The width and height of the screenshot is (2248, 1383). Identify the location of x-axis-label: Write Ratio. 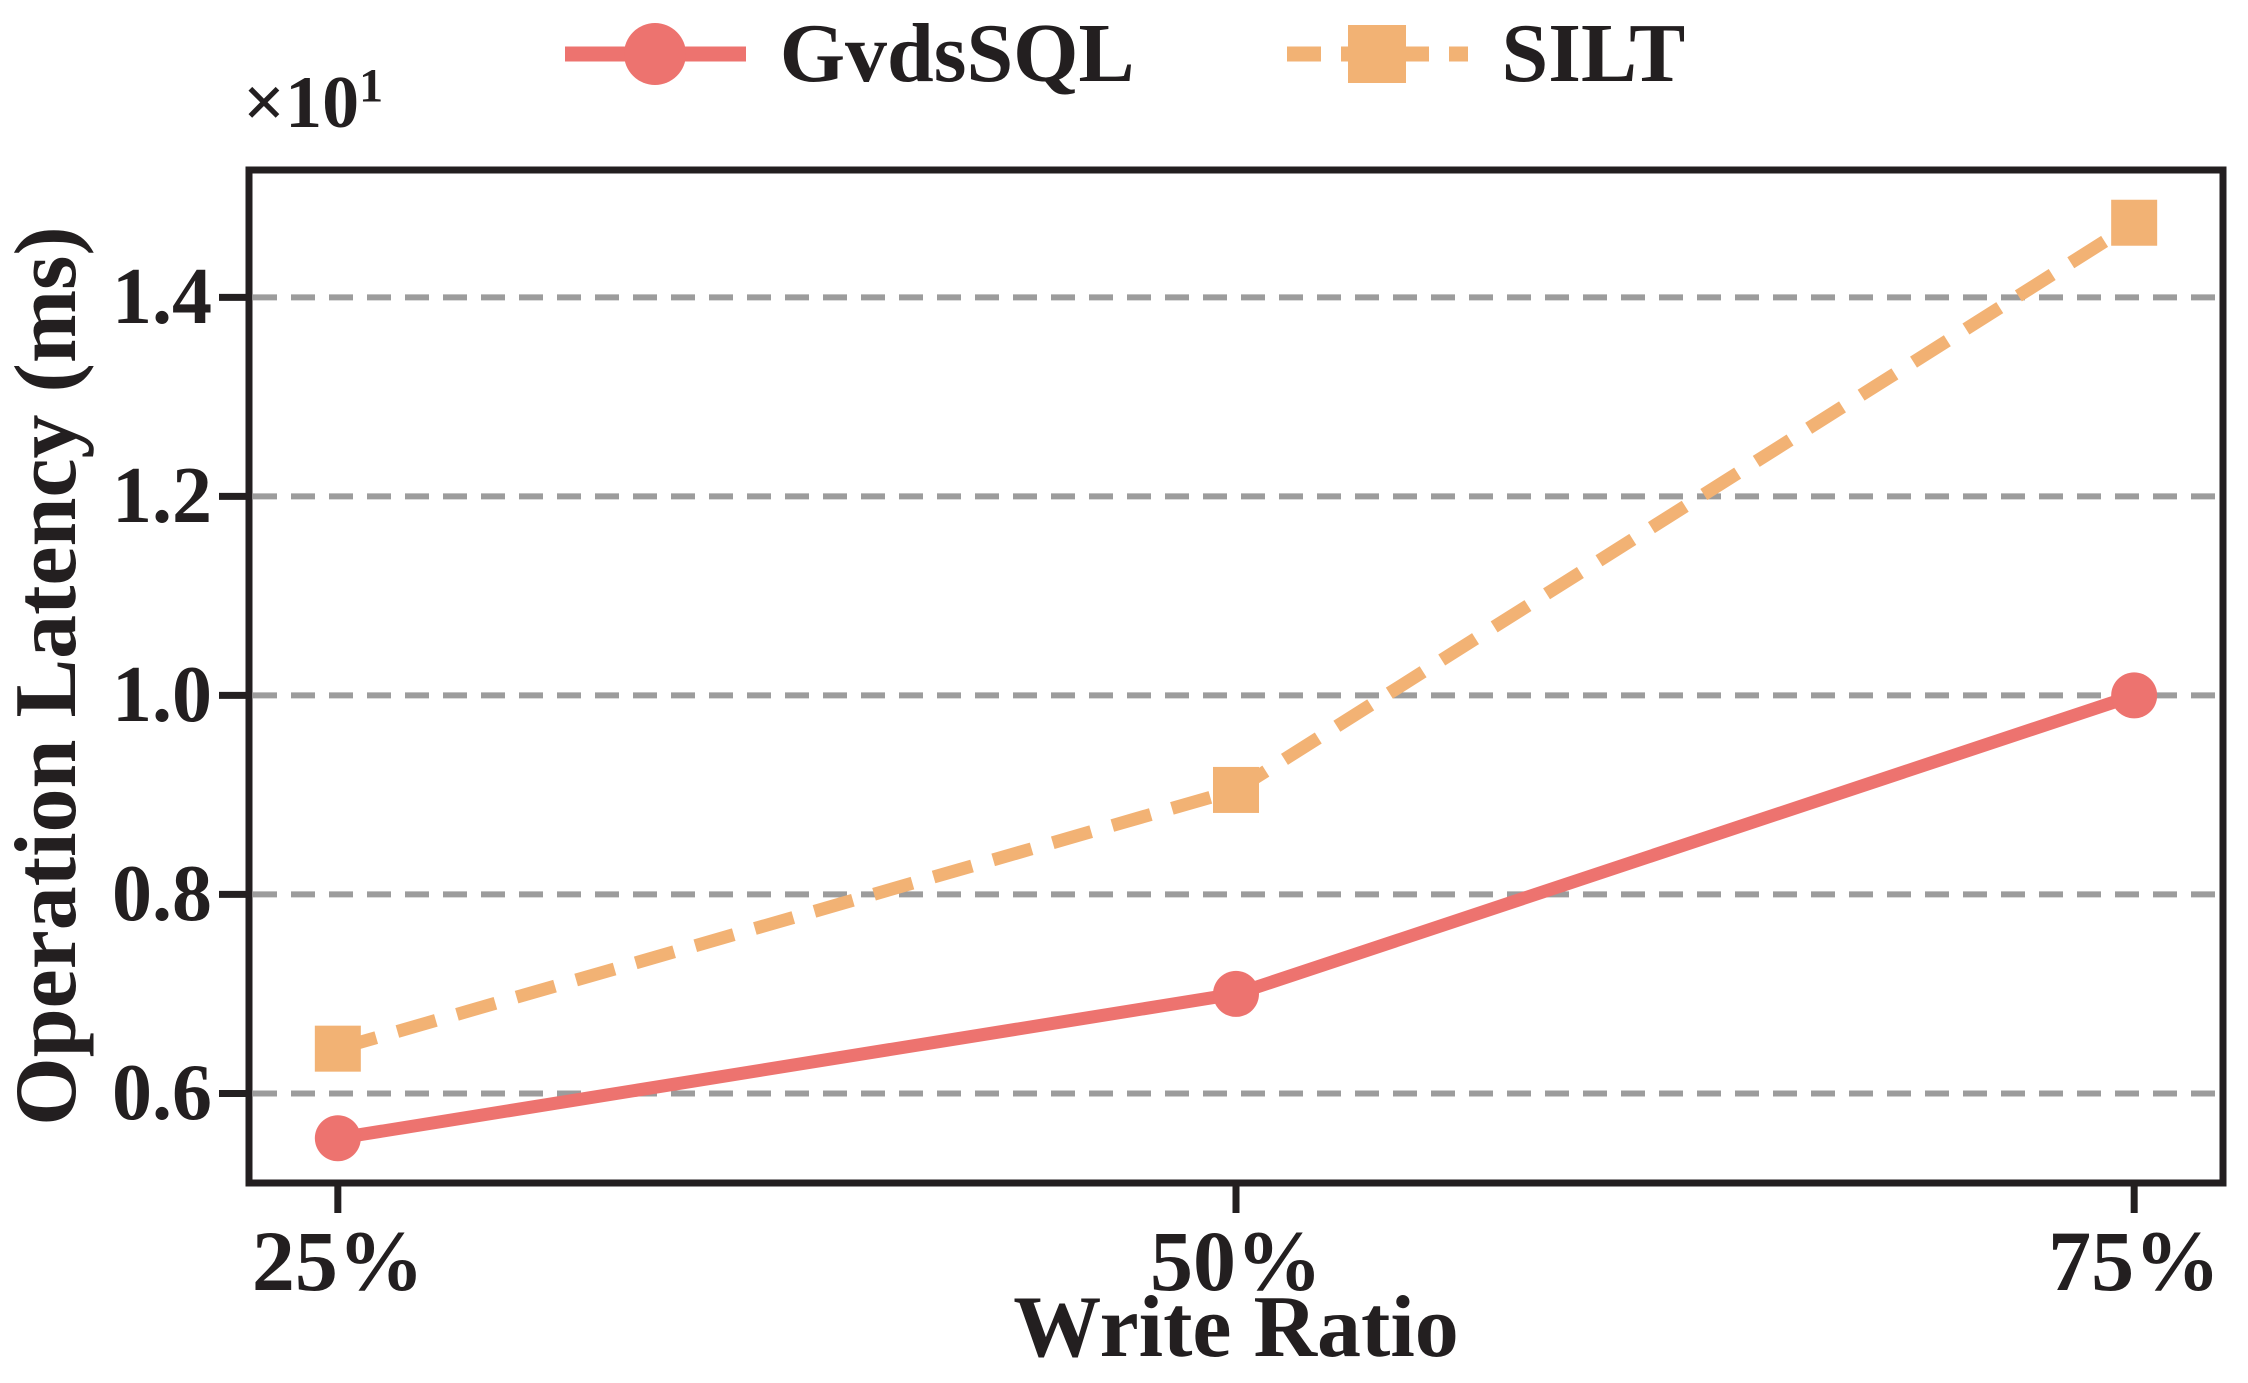
(1236, 1327).